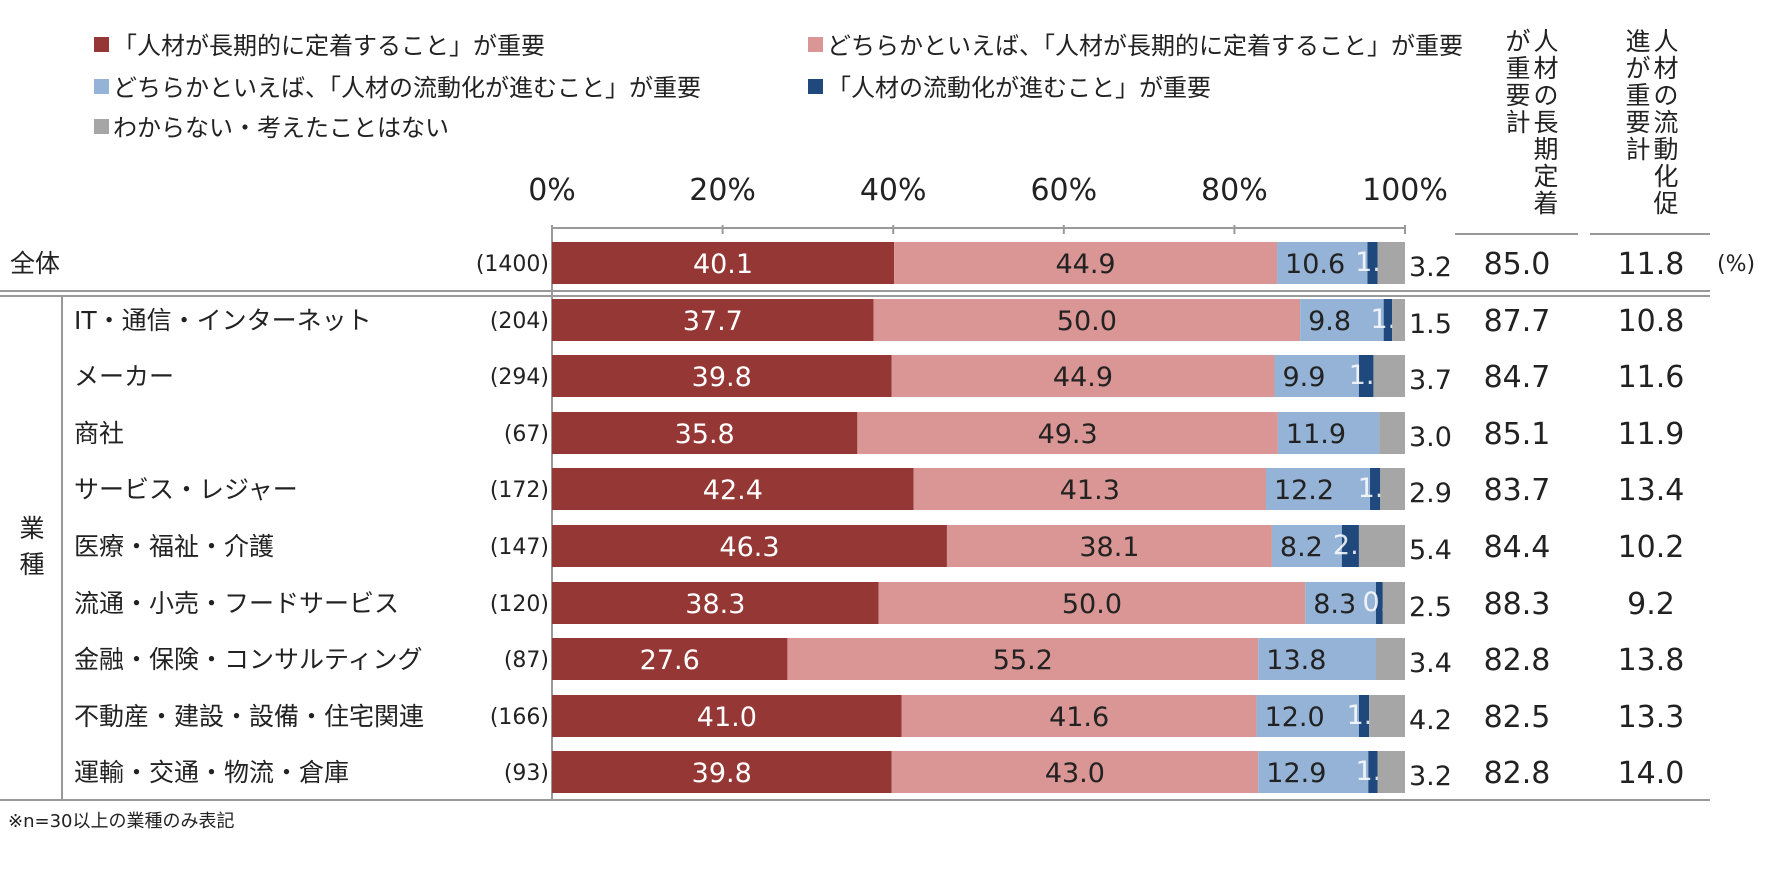 The image size is (1787, 883). Describe the element at coordinates (1651, 321) in the screenshot. I see `summary-value: 10.8` at that location.